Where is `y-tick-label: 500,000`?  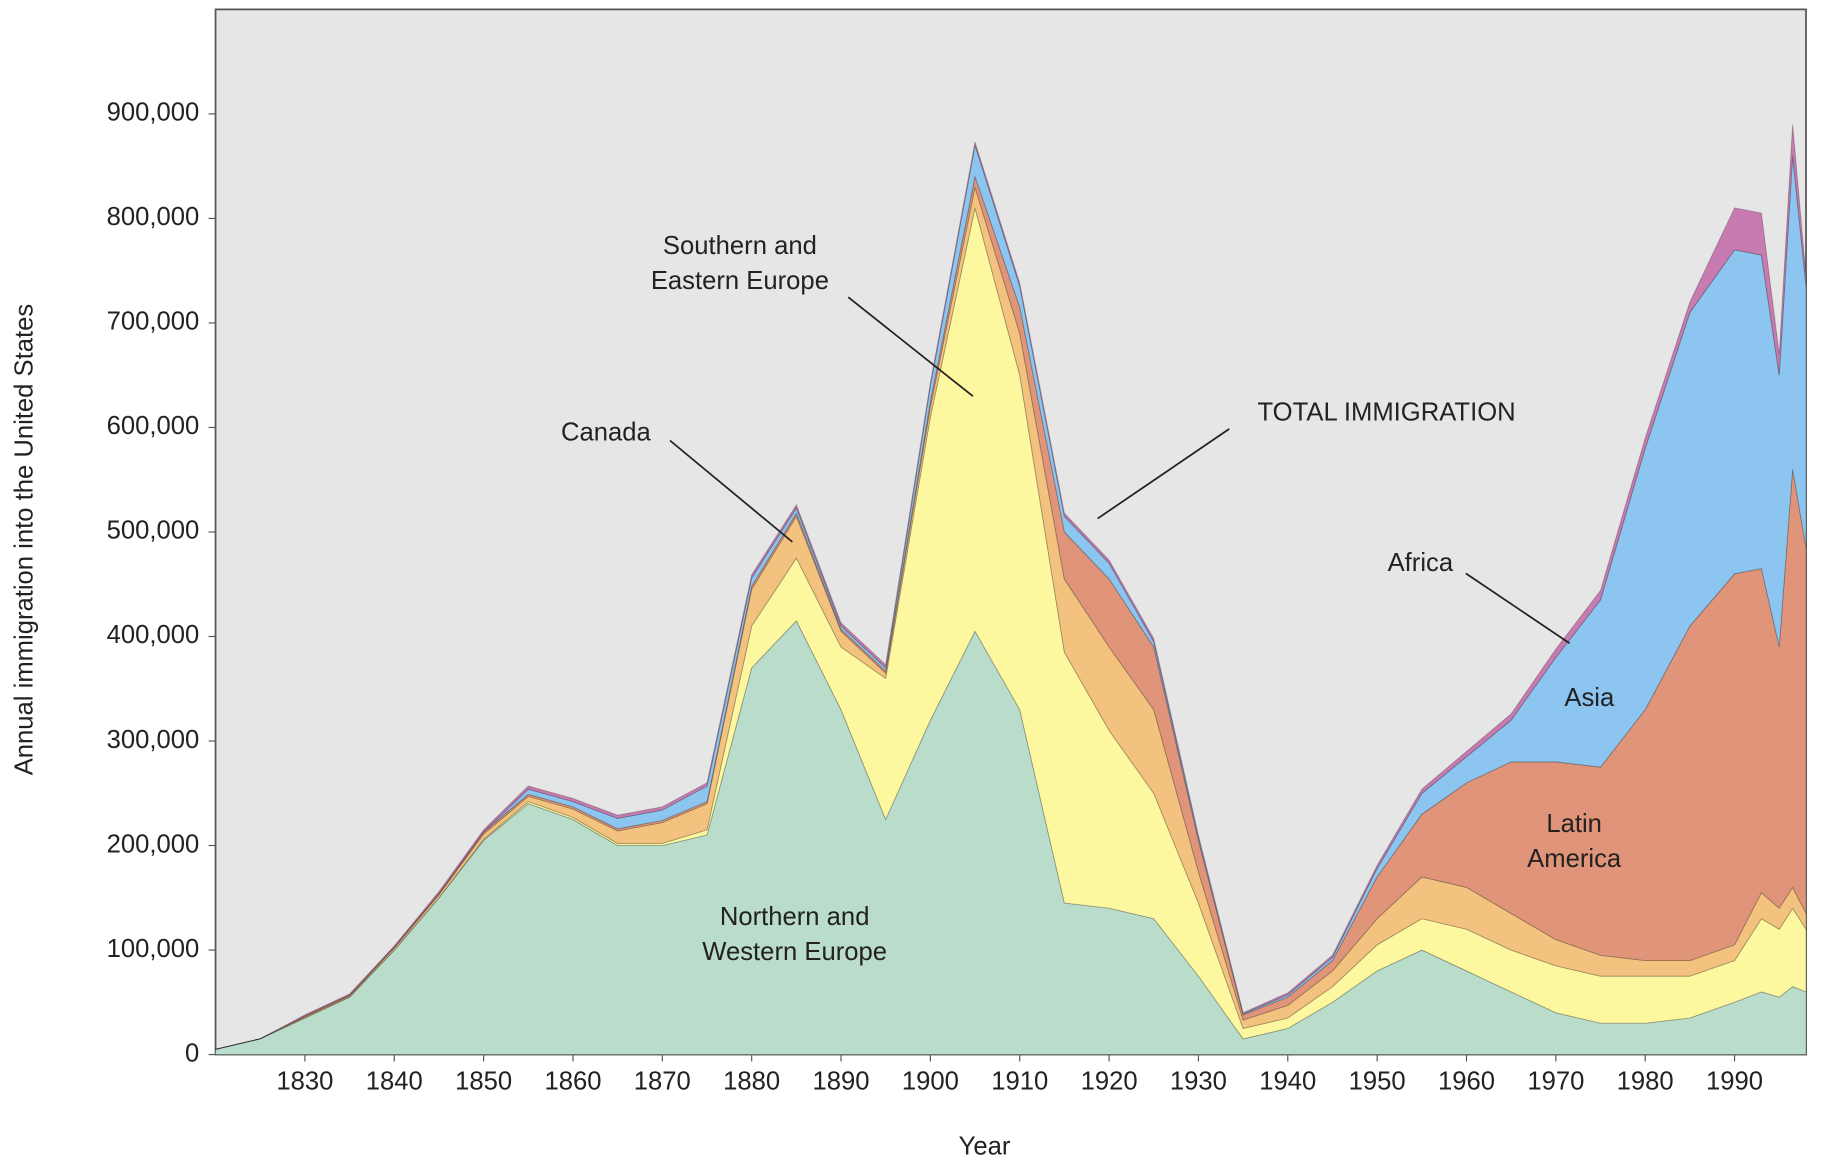 y-tick-label: 500,000 is located at coordinates (153, 531).